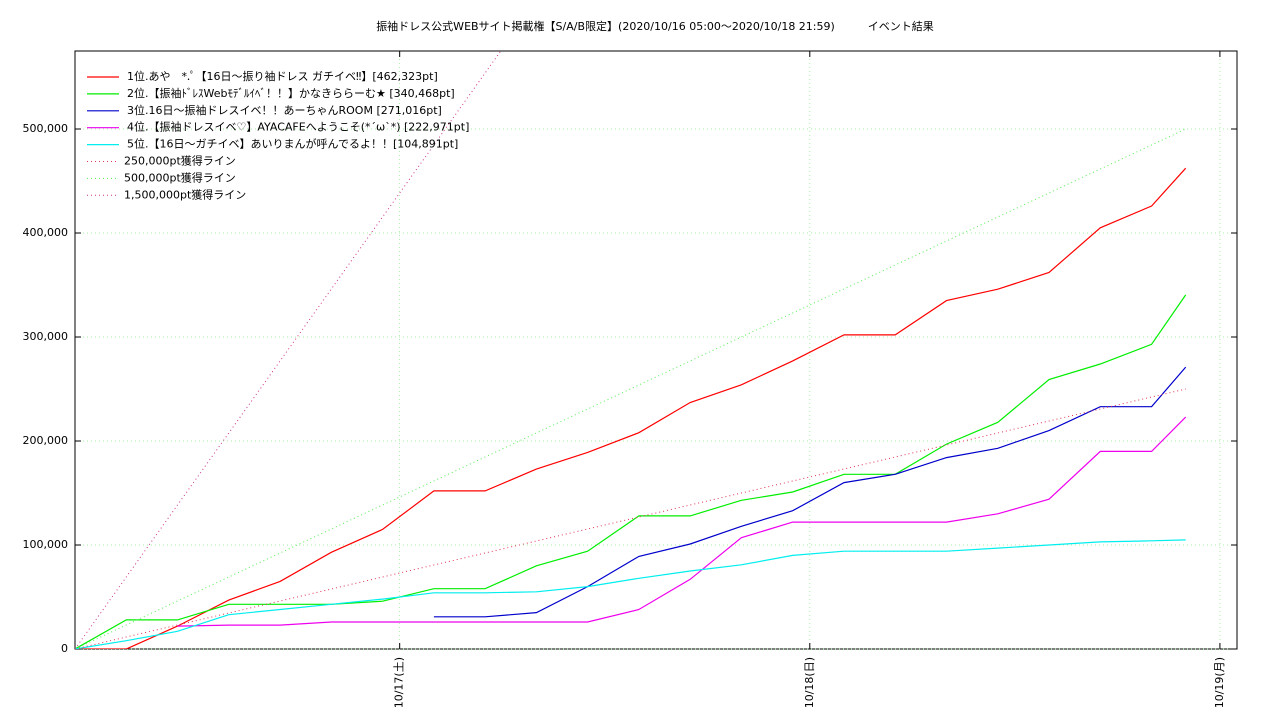 This screenshot has height=720, width=1280. I want to click on y-tick-label: 0, so click(64, 648).